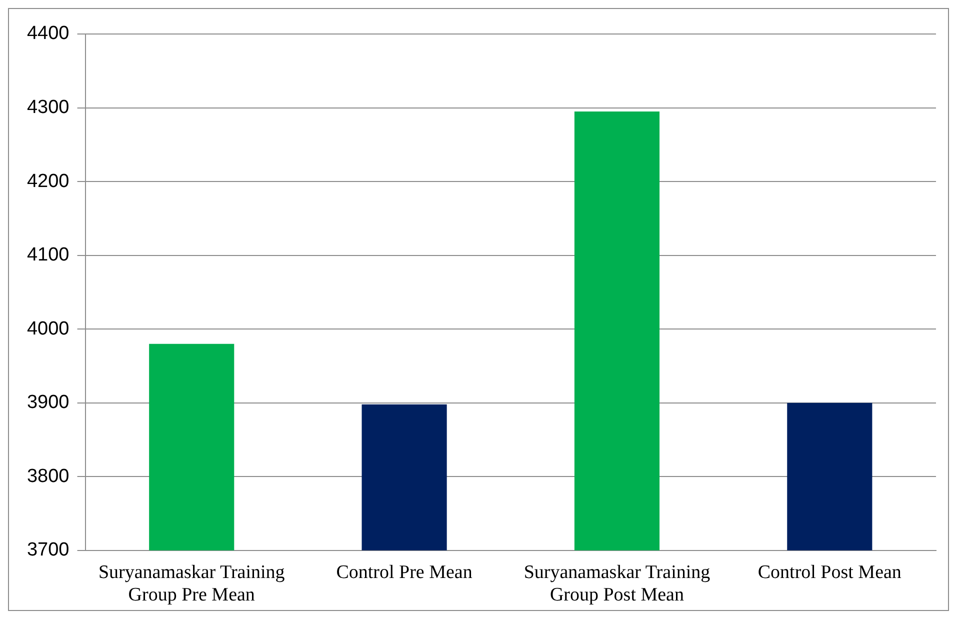 Image resolution: width=957 pixels, height=619 pixels. What do you see at coordinates (48, 476) in the screenshot?
I see `y-tick-label: 3800` at bounding box center [48, 476].